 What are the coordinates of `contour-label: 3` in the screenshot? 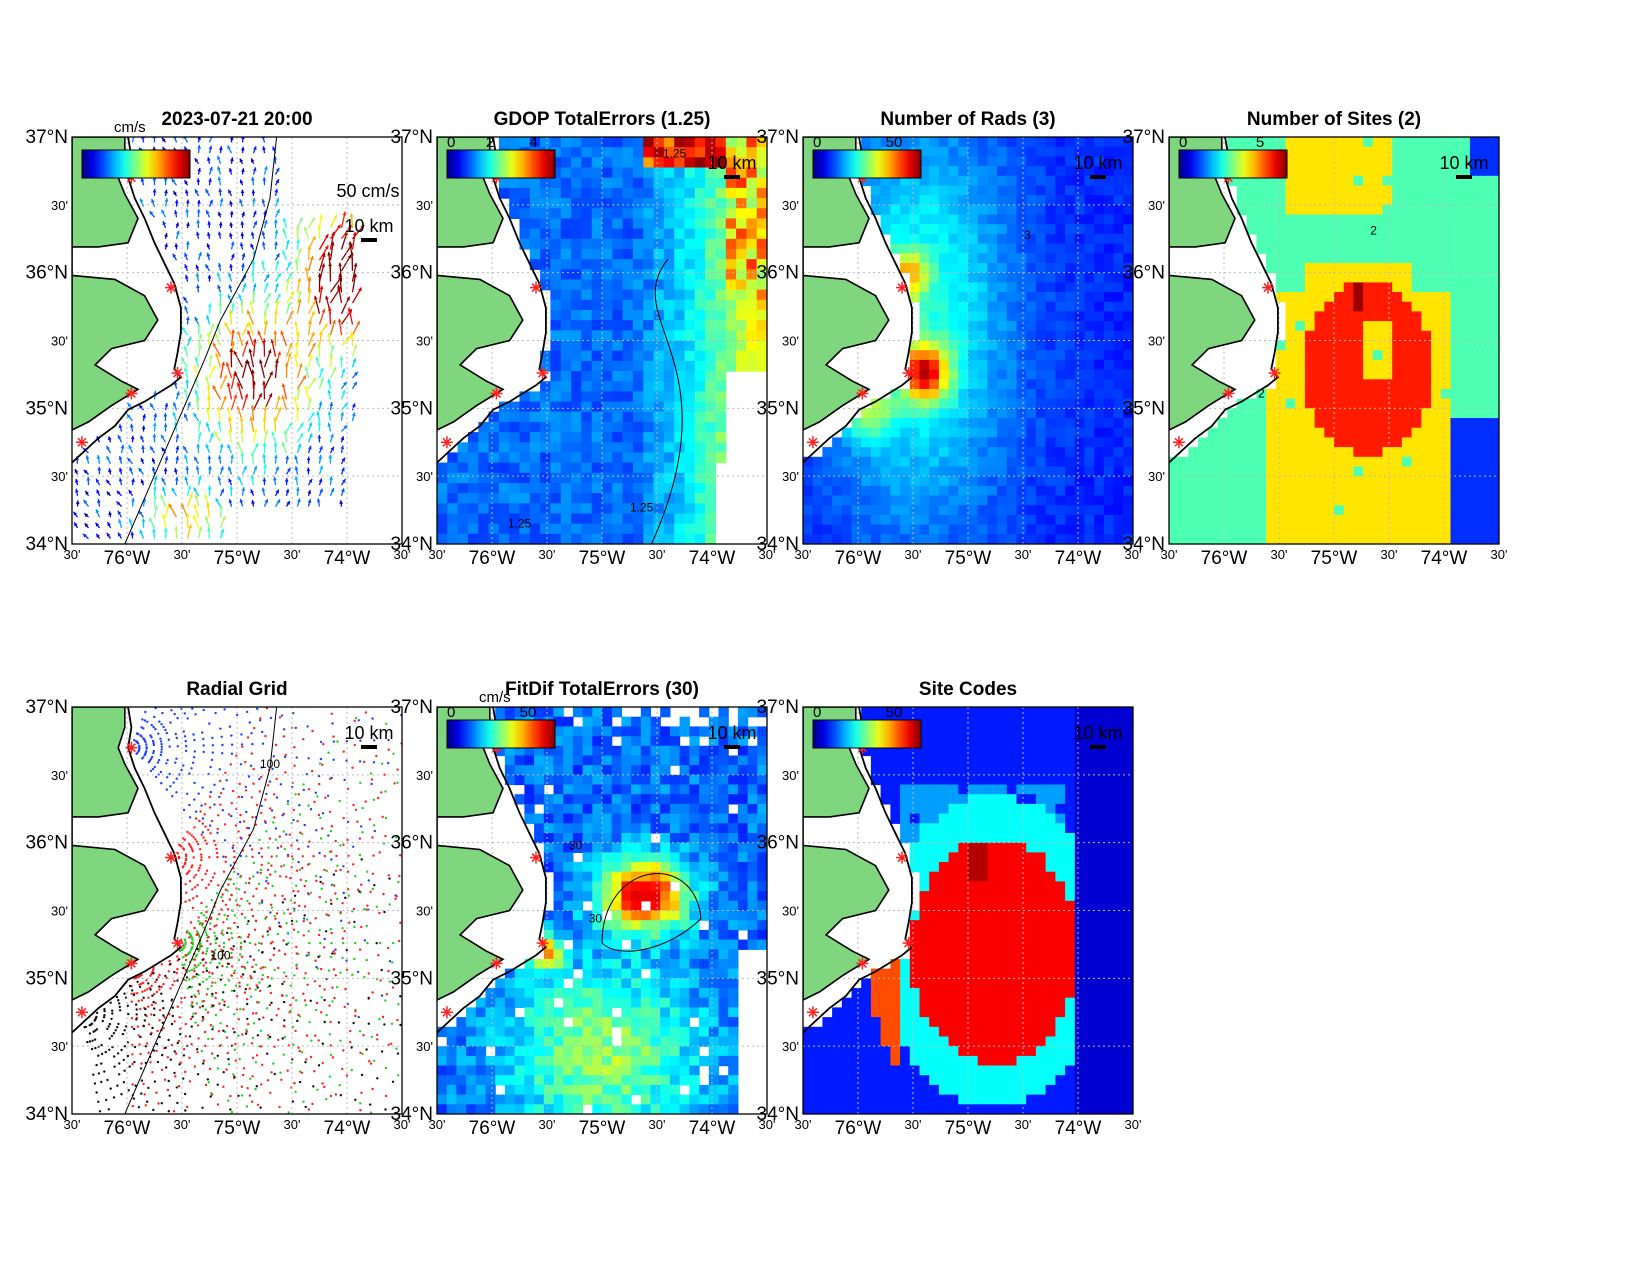 It's located at (1027, 235).